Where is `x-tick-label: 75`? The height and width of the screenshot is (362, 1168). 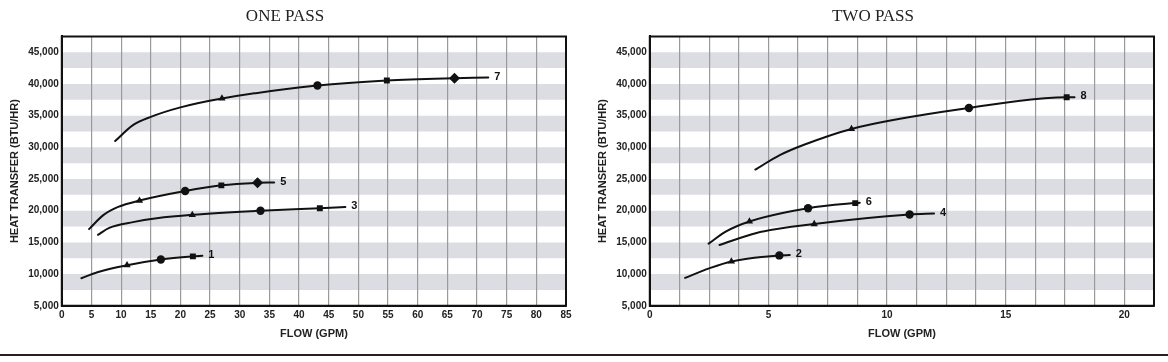
x-tick-label: 75 is located at coordinates (507, 314).